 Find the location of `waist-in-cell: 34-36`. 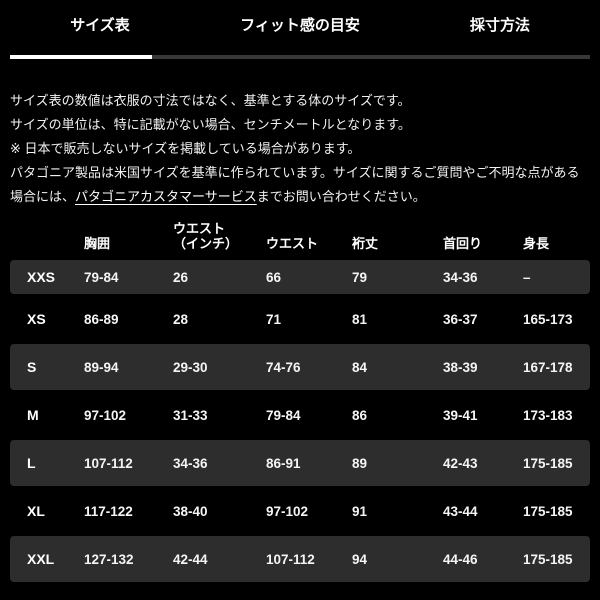

waist-in-cell: 34-36 is located at coordinates (219, 463).